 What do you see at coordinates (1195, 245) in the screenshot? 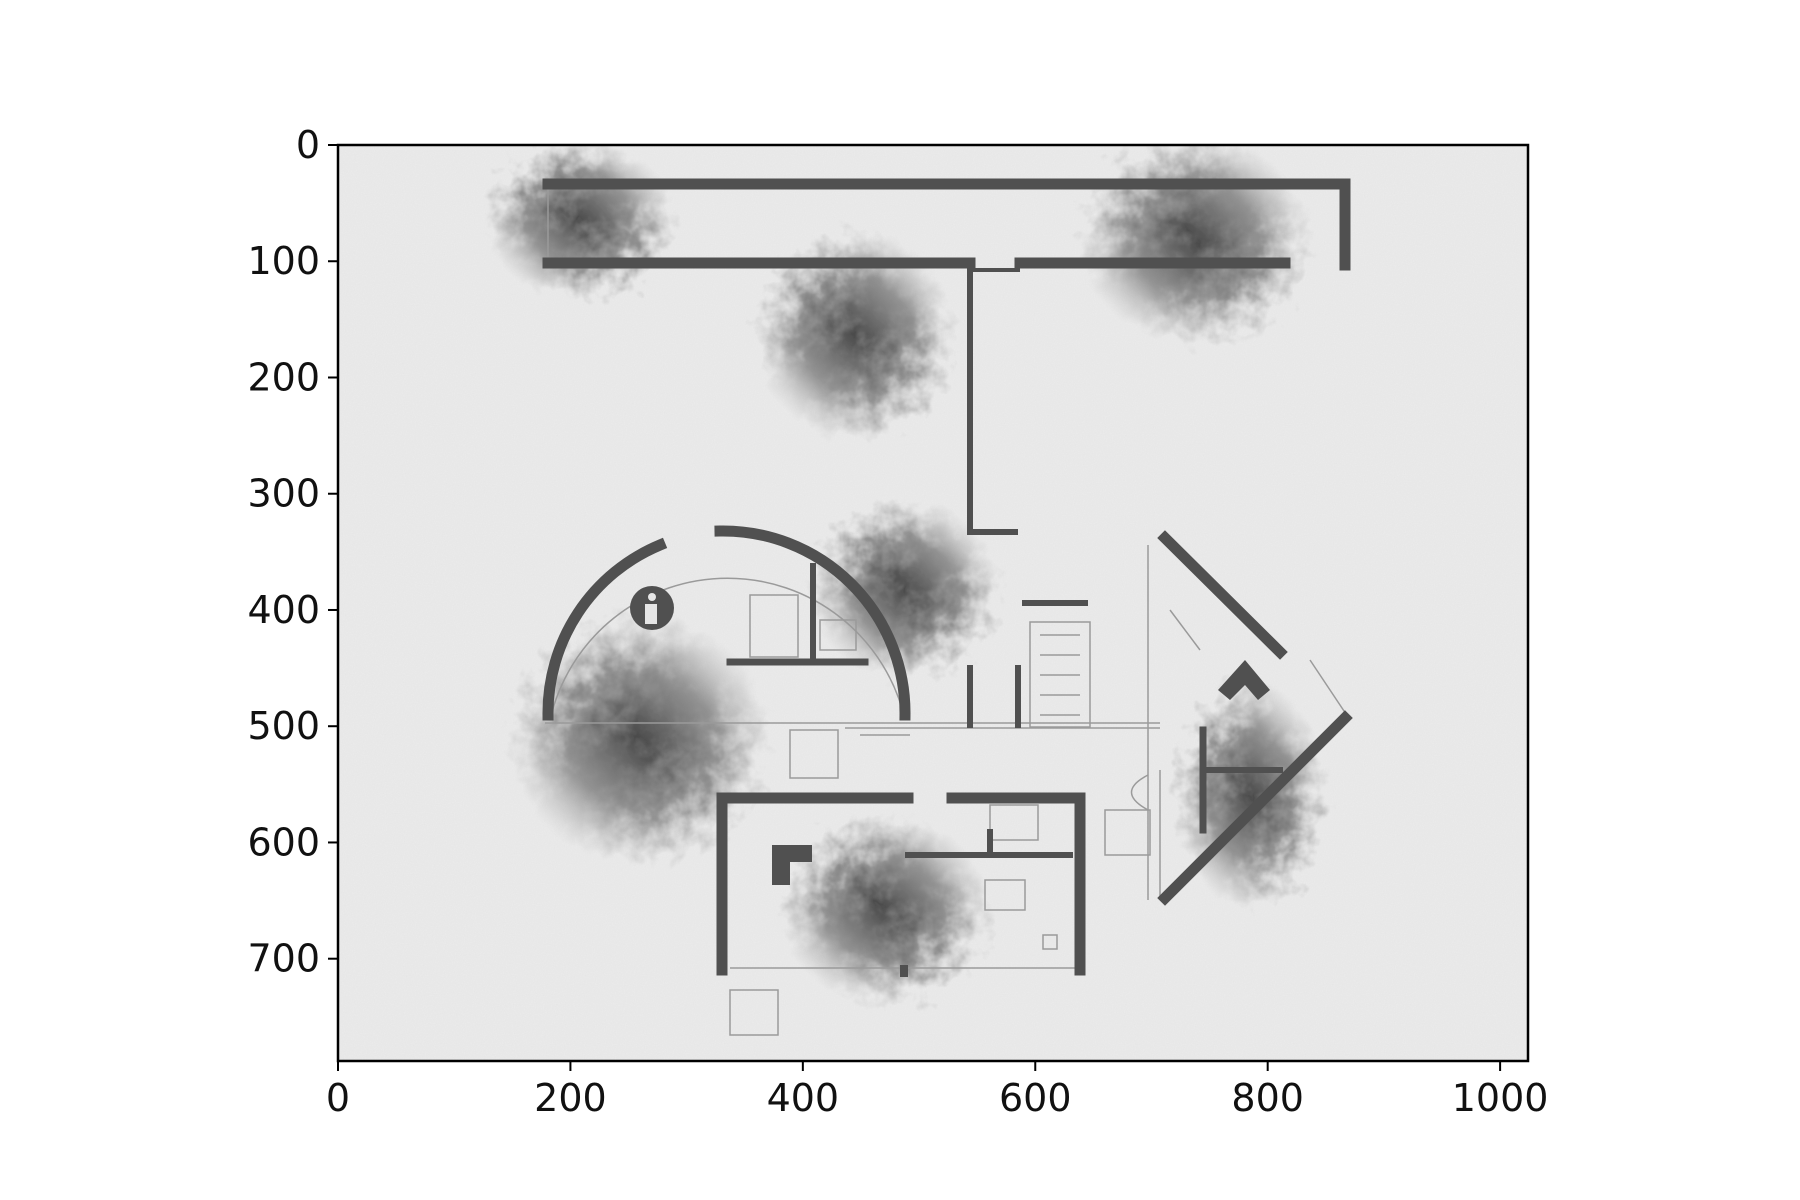
I see `tree-top-right` at bounding box center [1195, 245].